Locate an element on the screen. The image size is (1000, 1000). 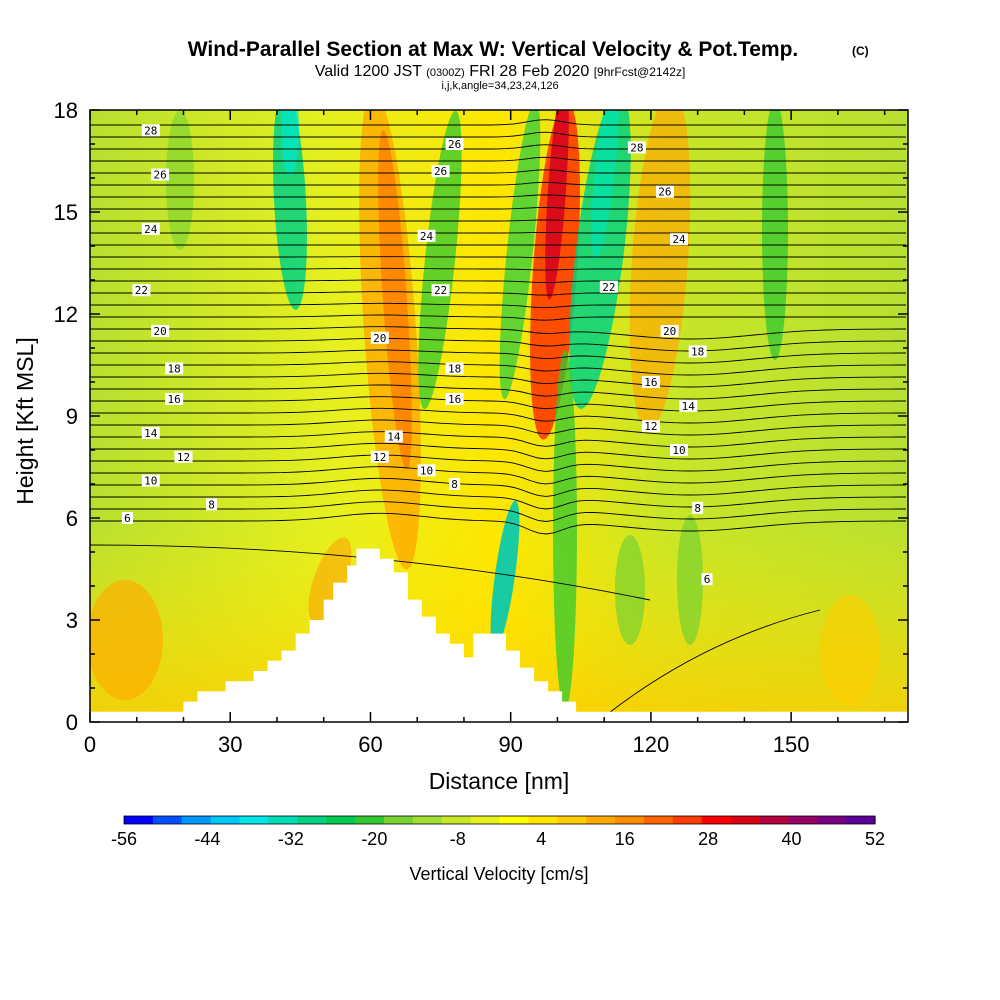
x-tick-label: 90 is located at coordinates (510, 744).